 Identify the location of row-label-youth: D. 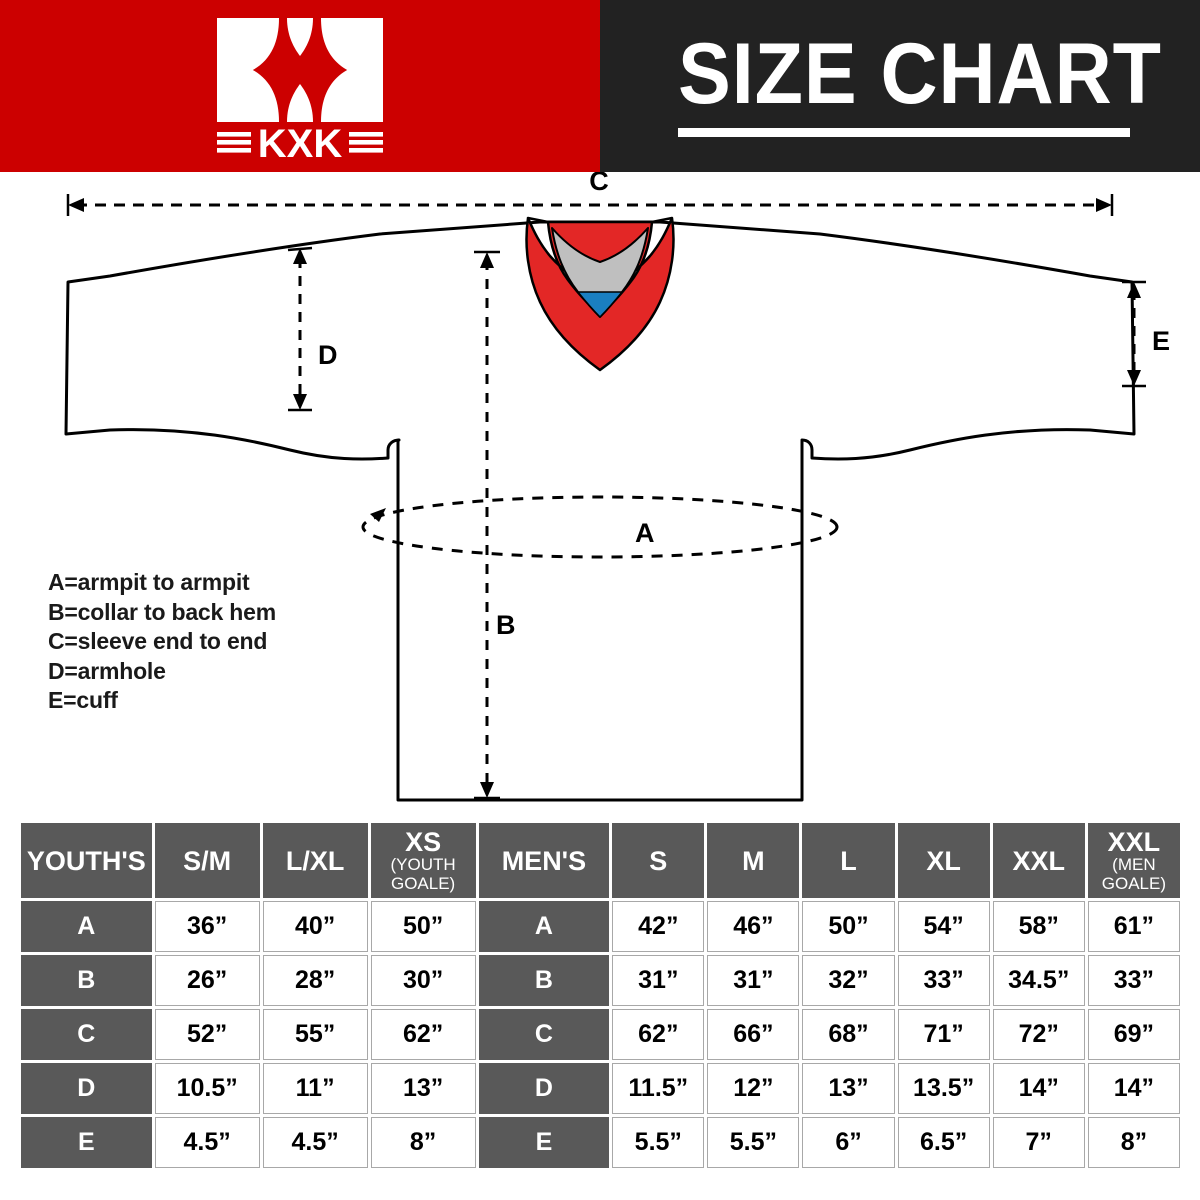
(86, 1088).